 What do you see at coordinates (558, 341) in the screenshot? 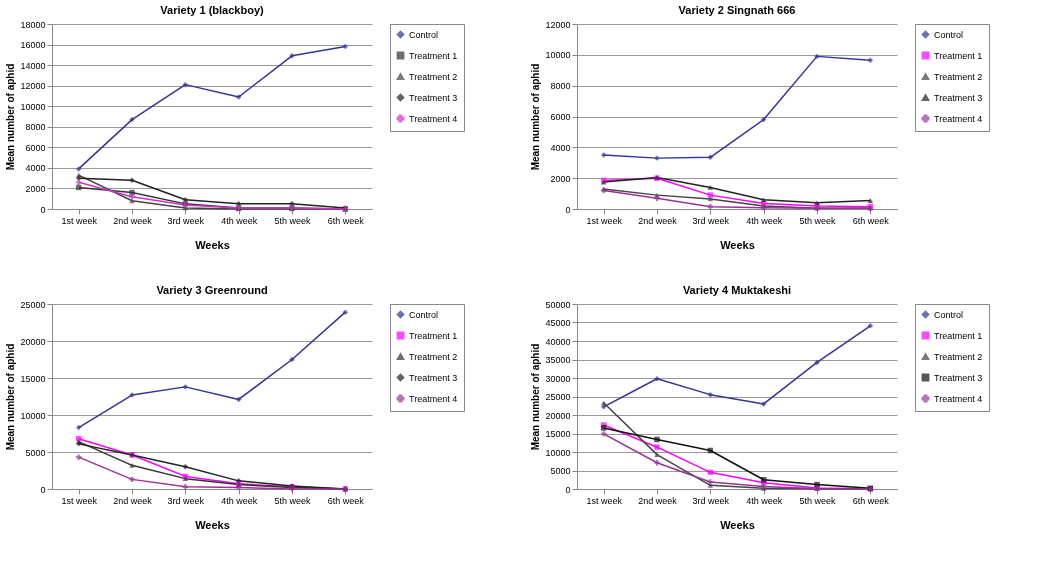
I see `y-tick-label: 40000` at bounding box center [558, 341].